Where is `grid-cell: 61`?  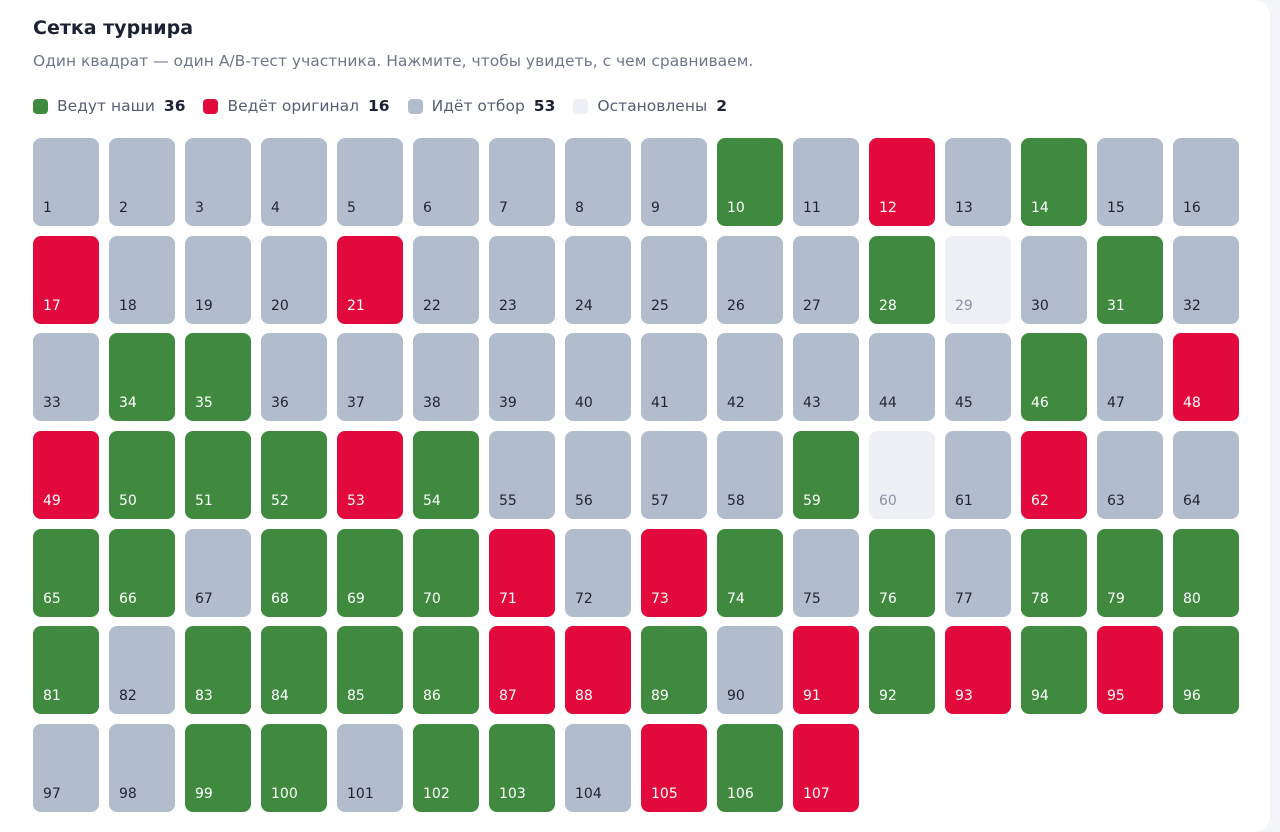
grid-cell: 61 is located at coordinates (978, 475).